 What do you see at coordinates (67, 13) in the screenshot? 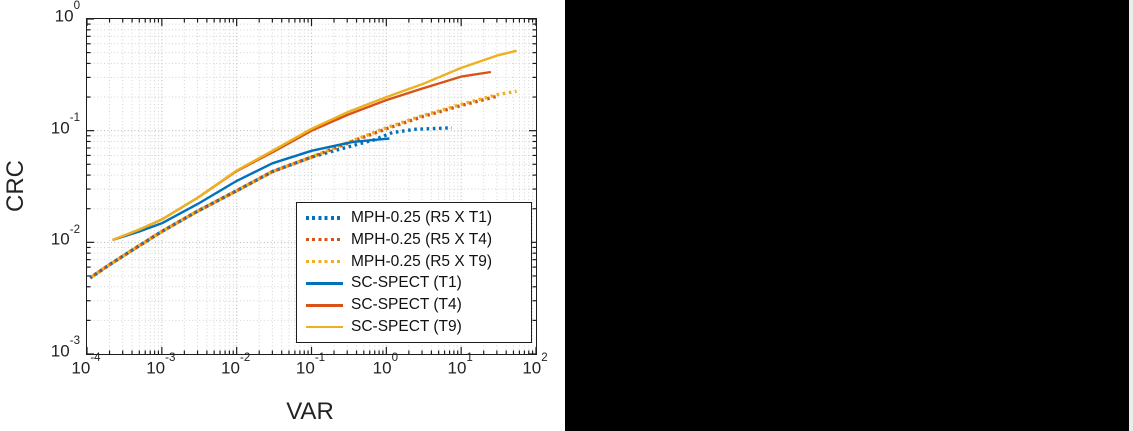
I see `y-tick-label: 10⁰` at bounding box center [67, 13].